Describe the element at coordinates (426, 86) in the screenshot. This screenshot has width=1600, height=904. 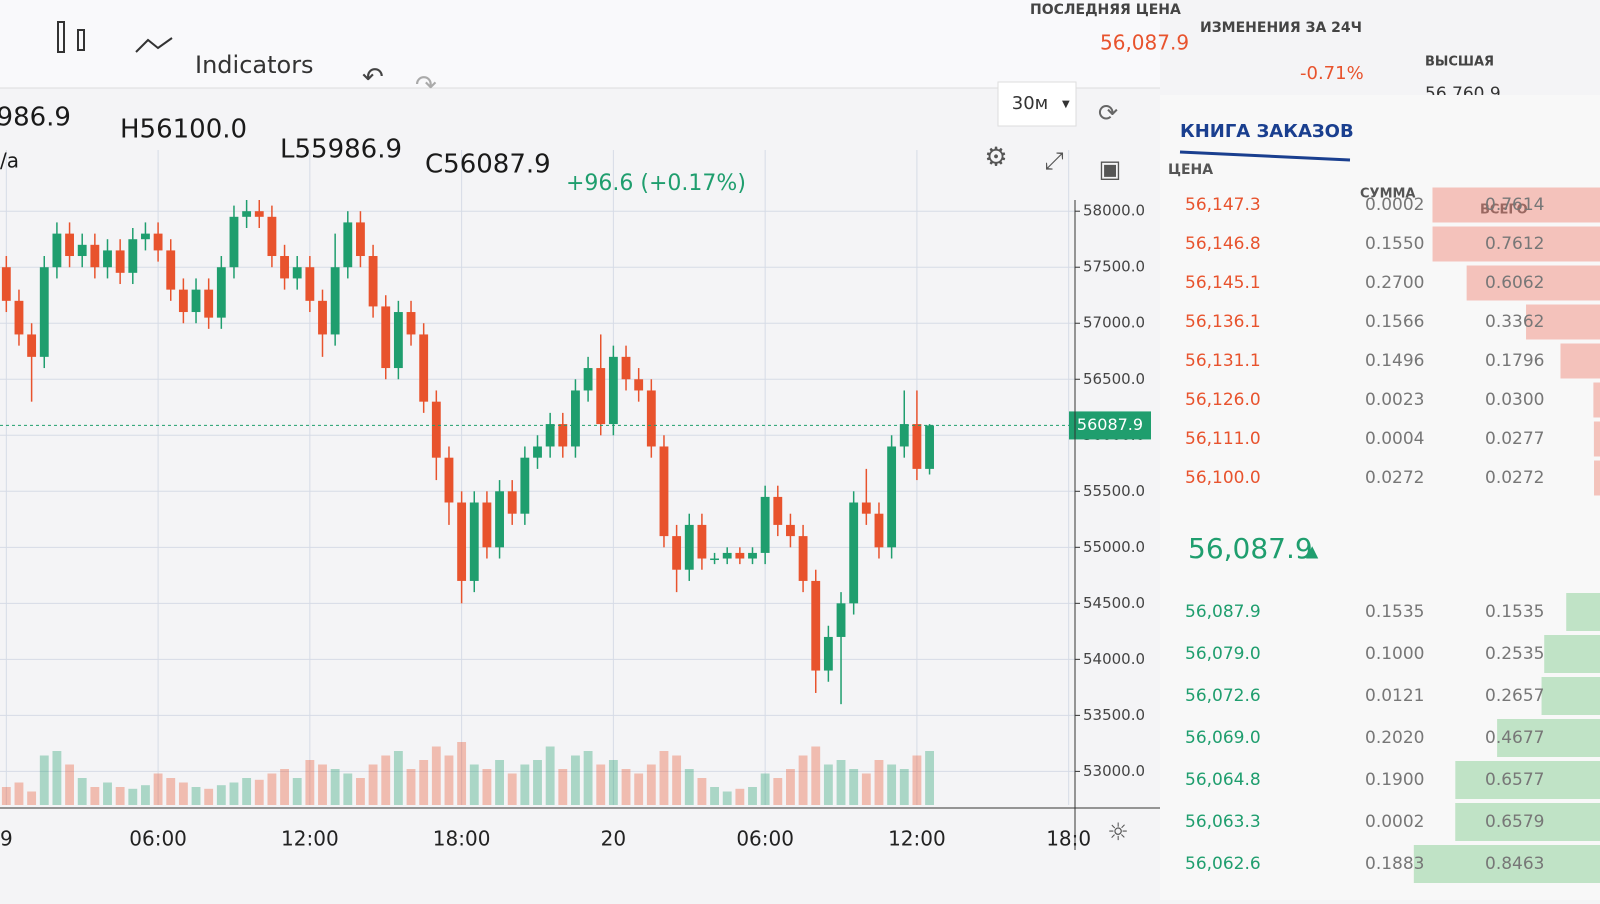
I see `redo-button: ↷` at that location.